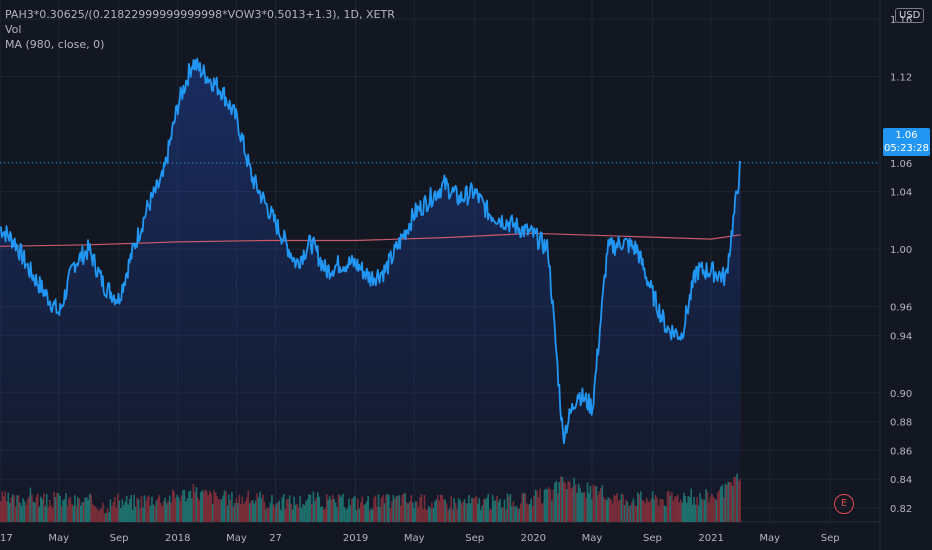 The height and width of the screenshot is (550, 932). Describe the element at coordinates (55, 44) in the screenshot. I see `ma-indicator-label: MA (980, close, 0)` at that location.